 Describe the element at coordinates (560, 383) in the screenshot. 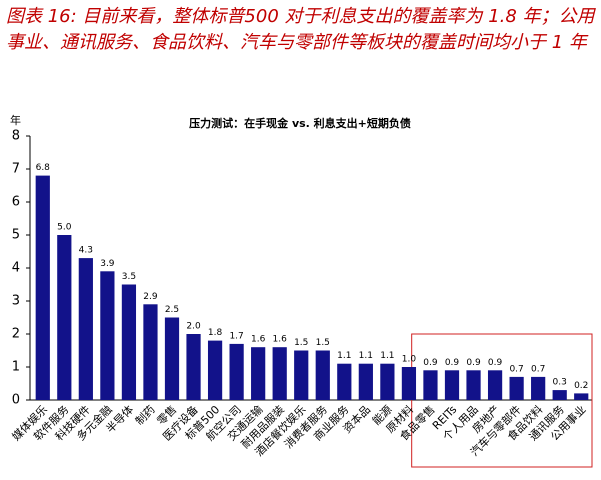

I see `value-label: 0.3` at that location.